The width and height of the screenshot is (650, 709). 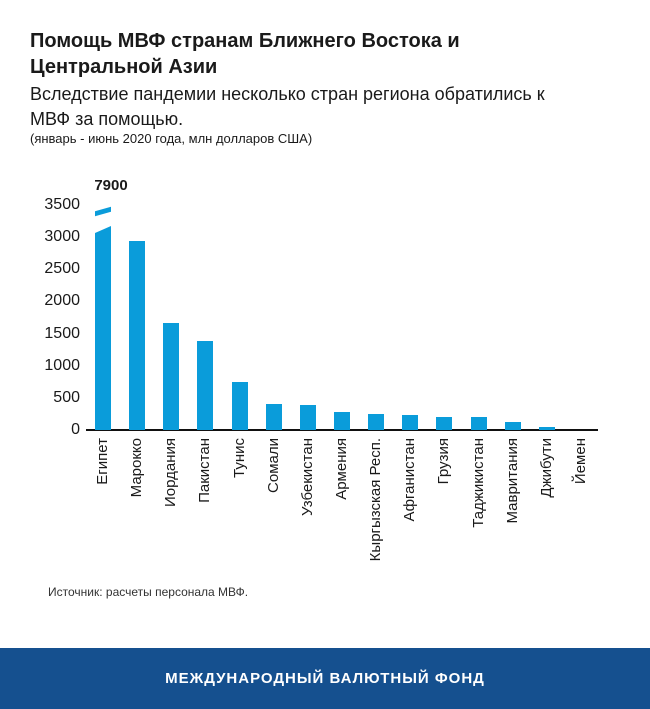 I want to click on y-tick-label: 2500, so click(x=62, y=268).